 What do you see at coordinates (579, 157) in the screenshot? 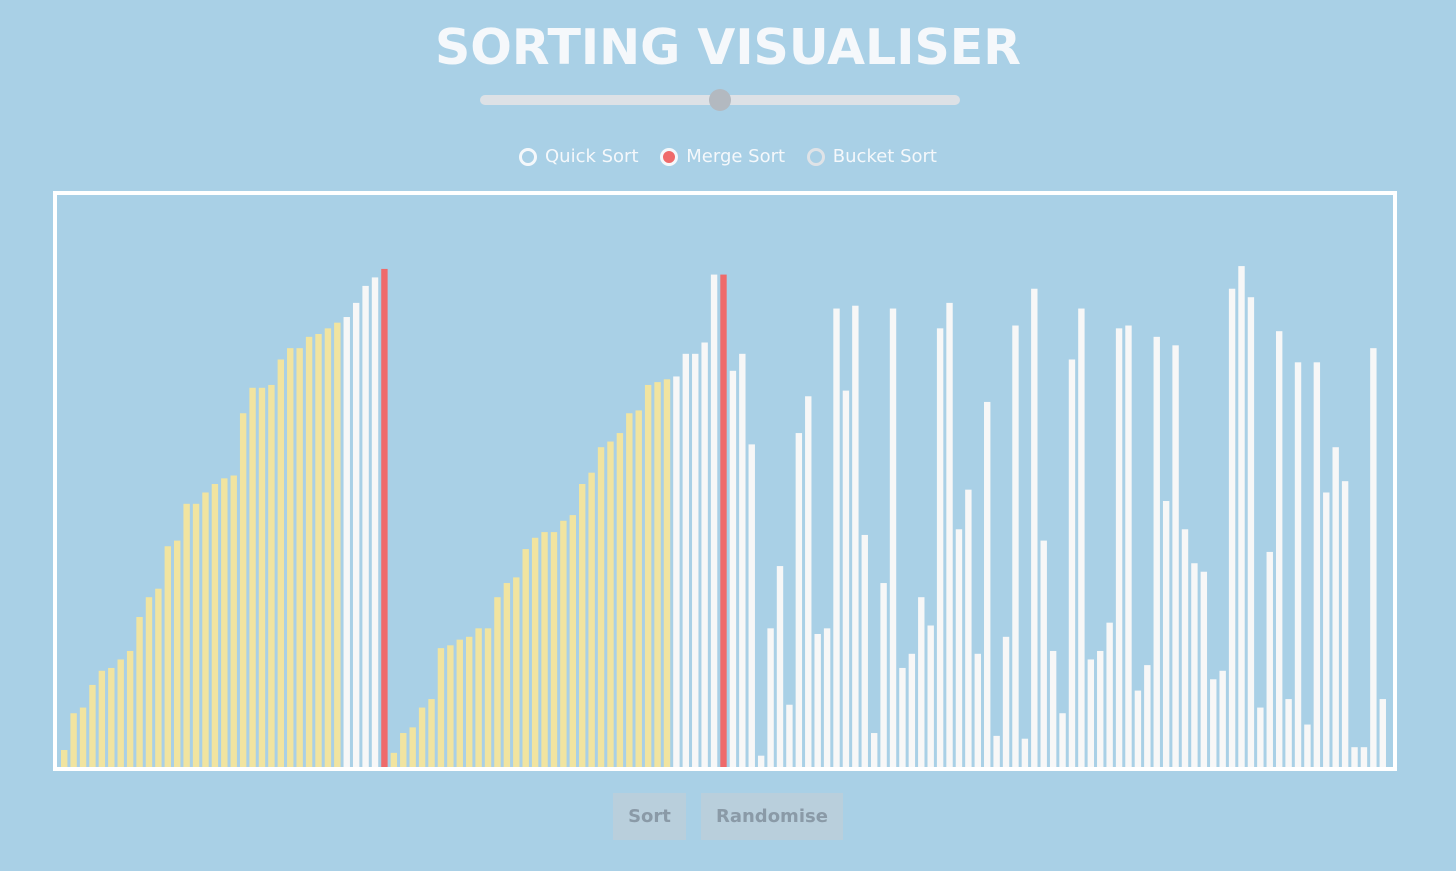
I see `quick-sort-option: Quick Sort` at bounding box center [579, 157].